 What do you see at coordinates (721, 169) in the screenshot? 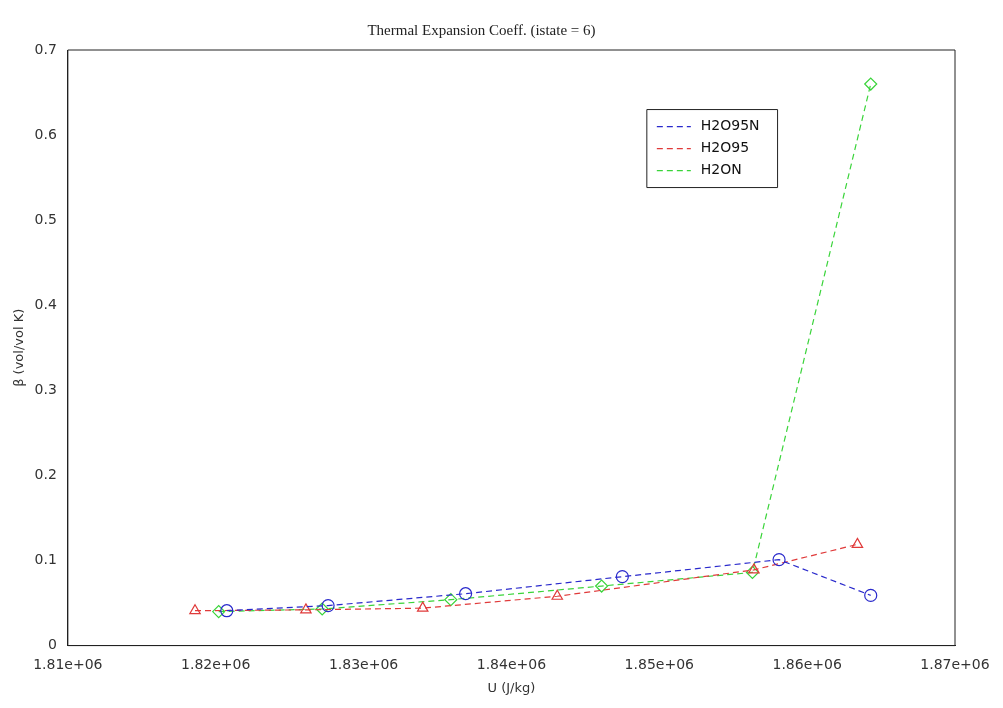
I see `legend-label: H2ON` at bounding box center [721, 169].